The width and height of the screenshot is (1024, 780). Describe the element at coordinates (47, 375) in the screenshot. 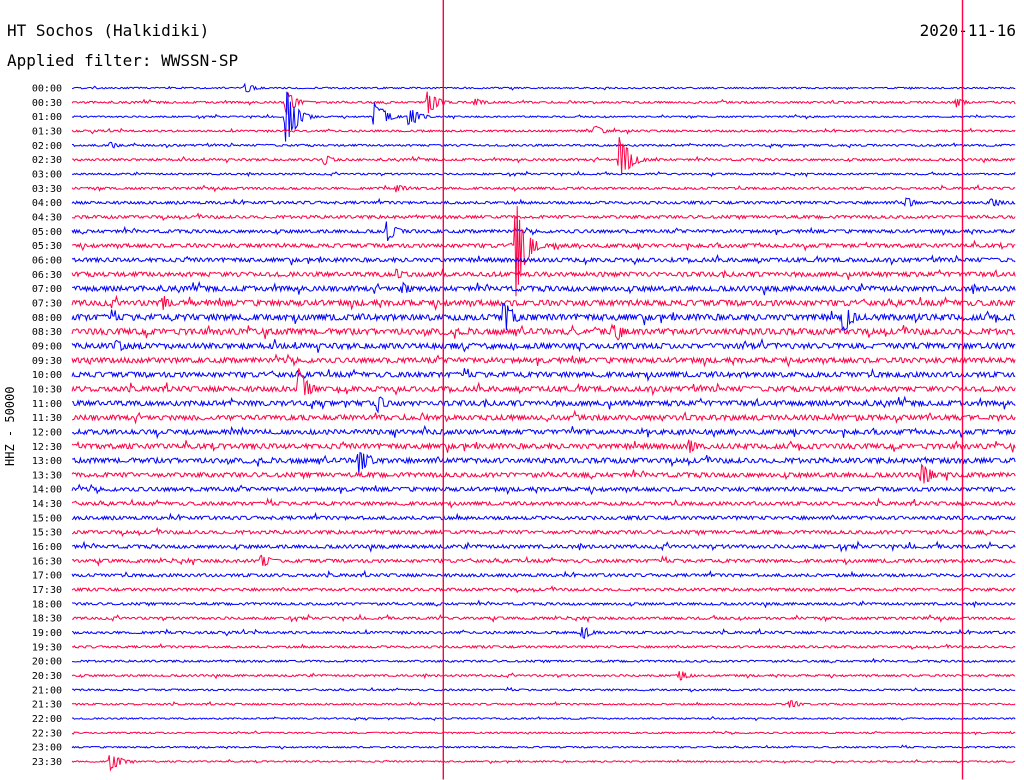

I see `row-time-label: 10:00` at that location.